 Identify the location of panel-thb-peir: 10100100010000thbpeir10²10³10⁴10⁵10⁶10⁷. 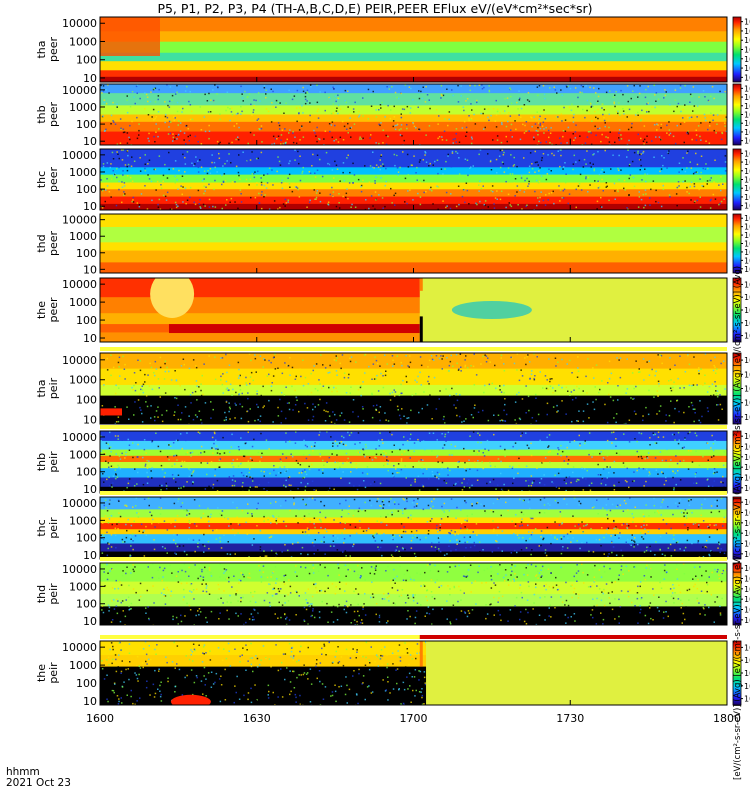
(392, 460).